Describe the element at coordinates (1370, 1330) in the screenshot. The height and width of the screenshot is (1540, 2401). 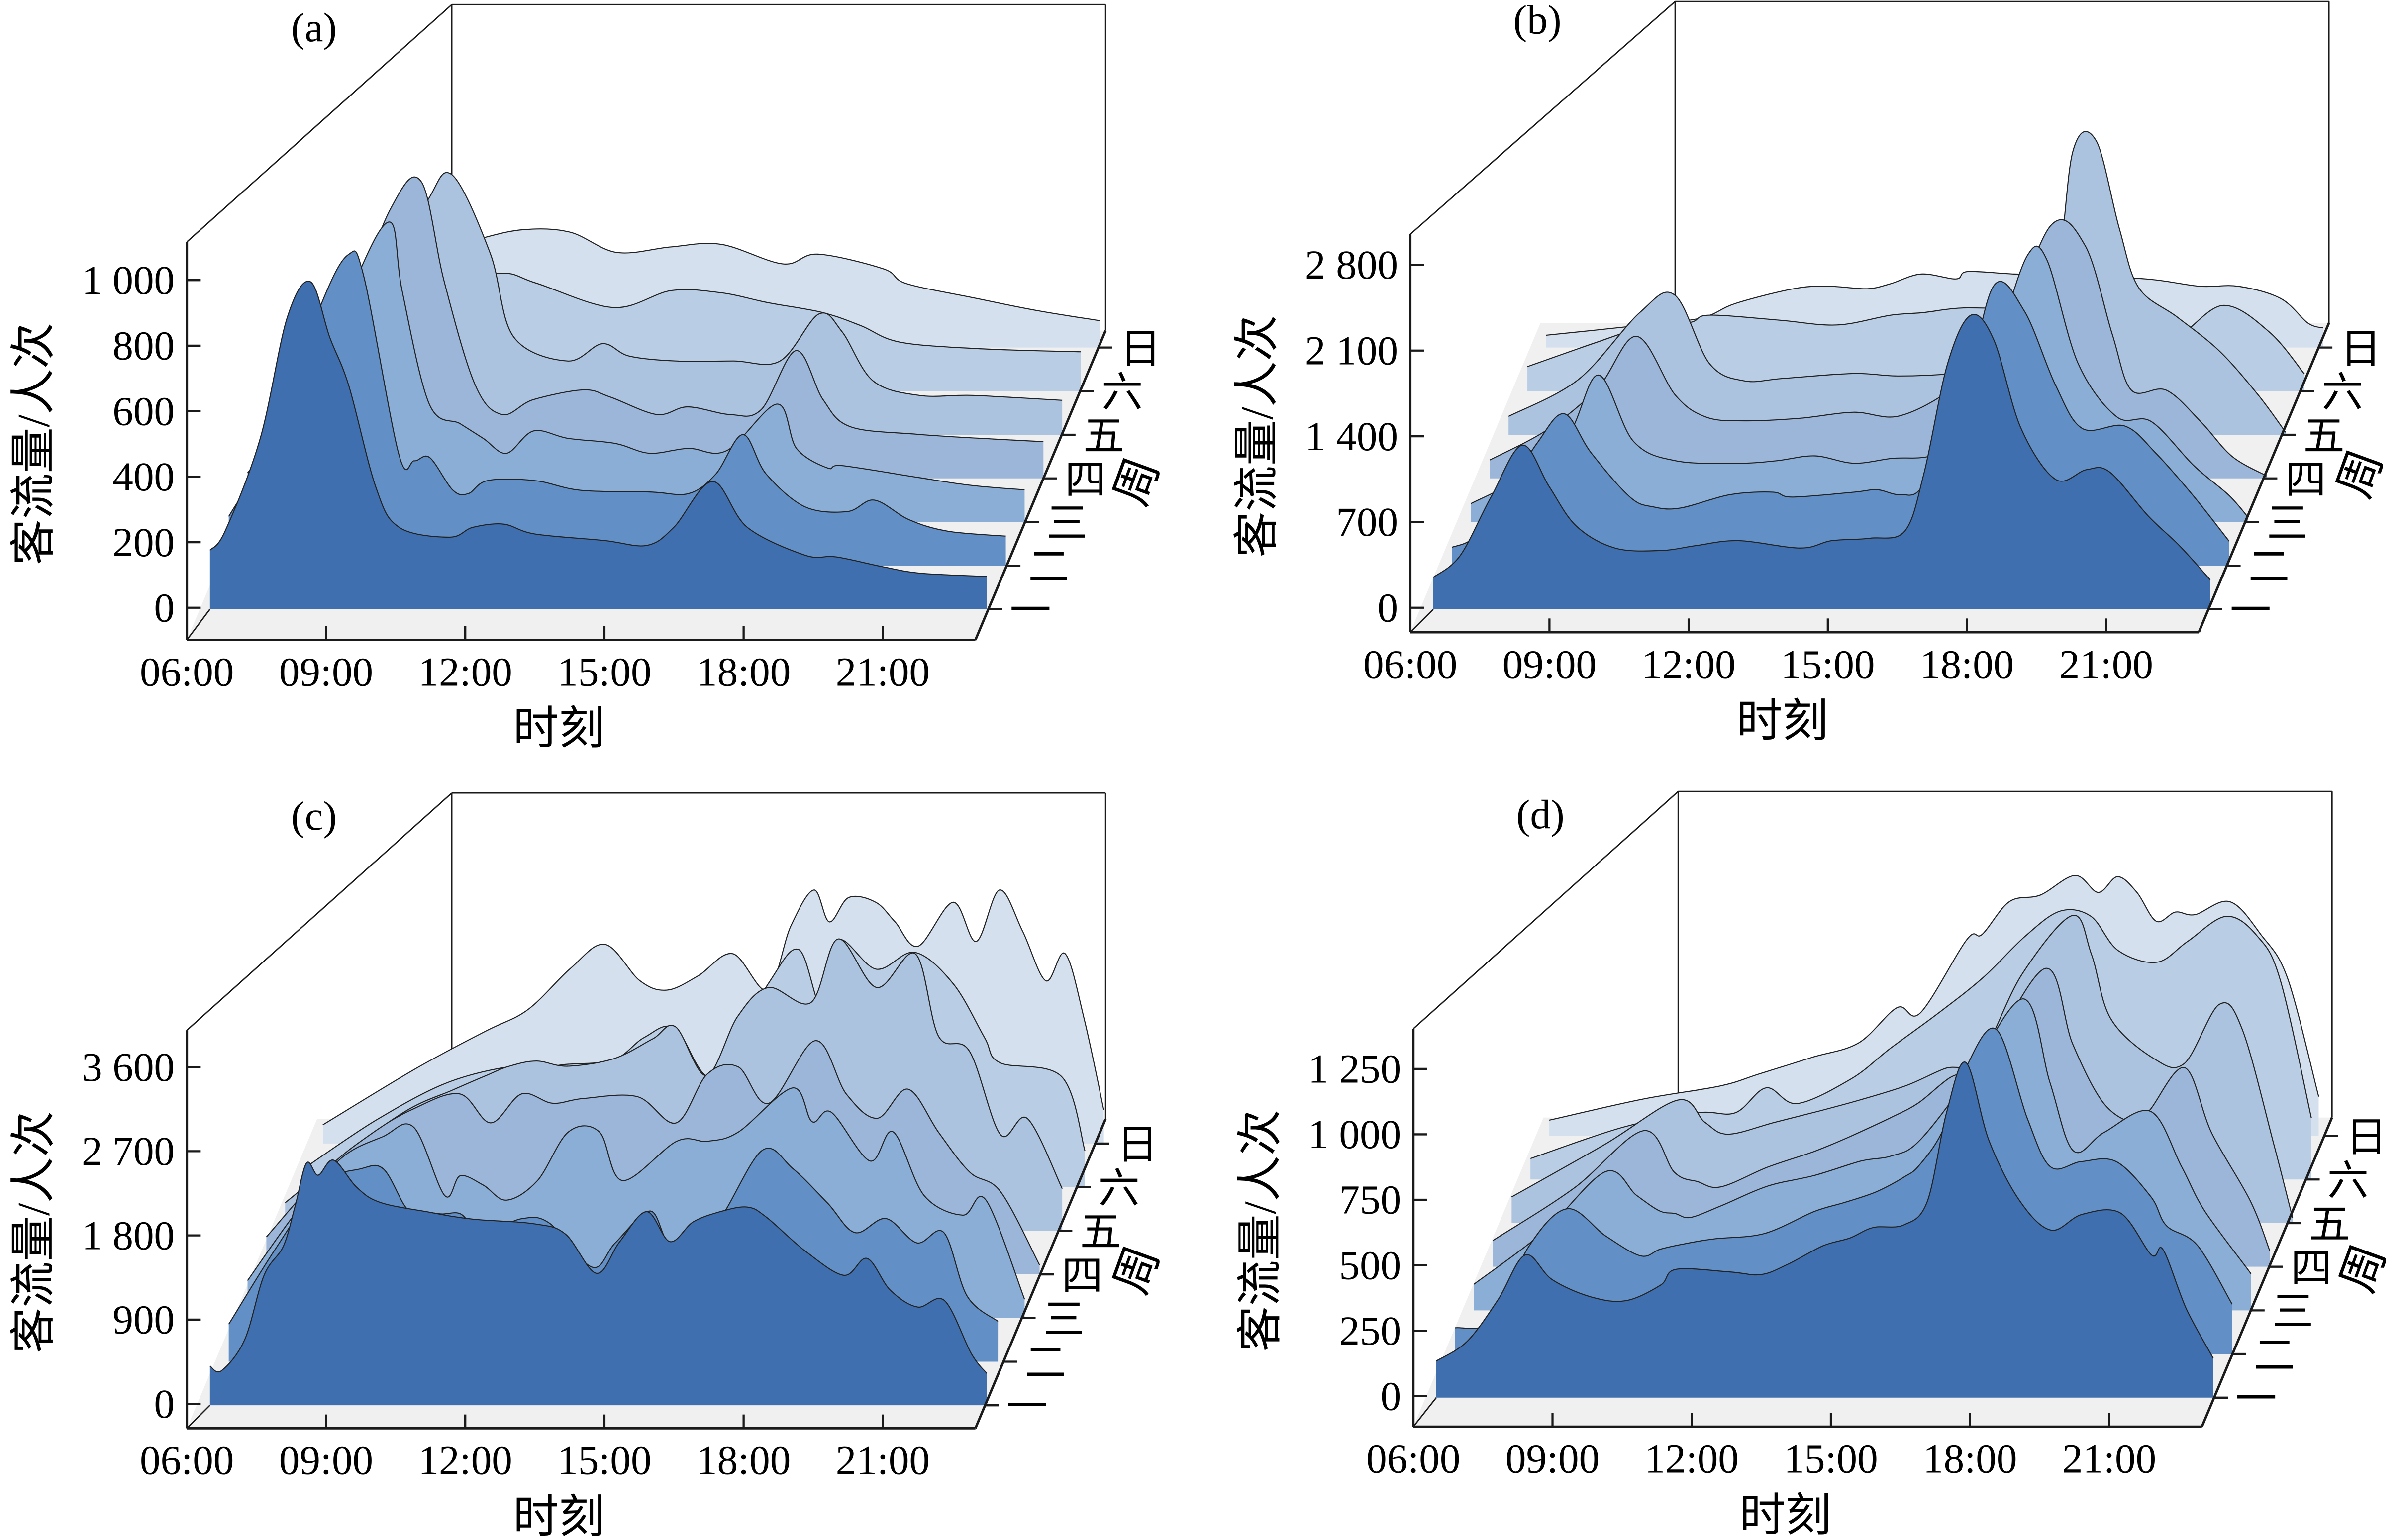
I see `y-tick-label: 250` at that location.